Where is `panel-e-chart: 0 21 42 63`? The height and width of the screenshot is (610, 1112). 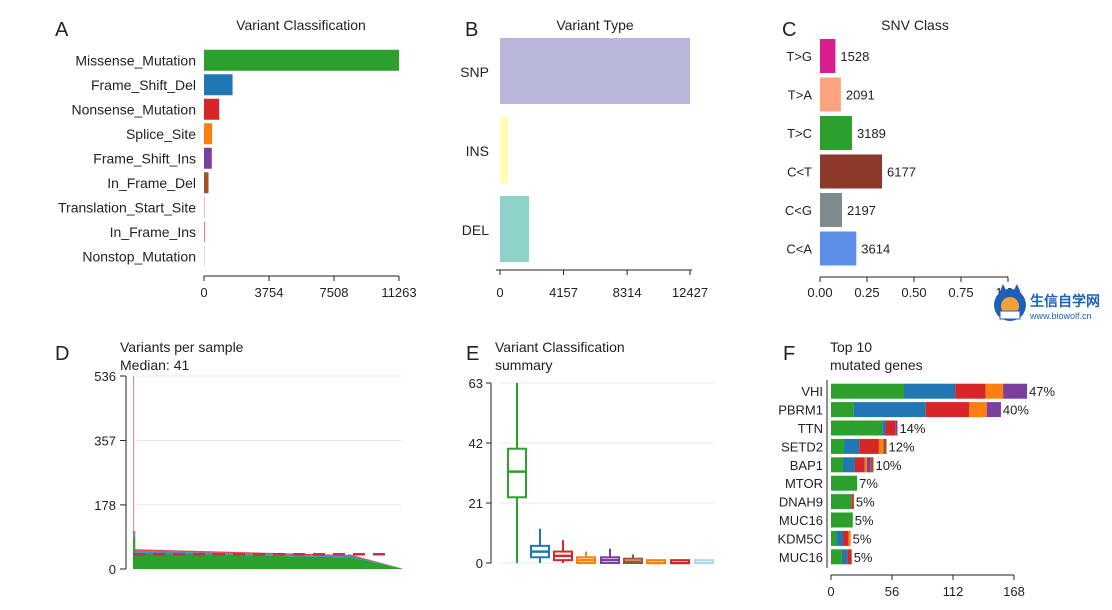
panel-e-chart: 0 21 42 63 is located at coordinates (592, 473).